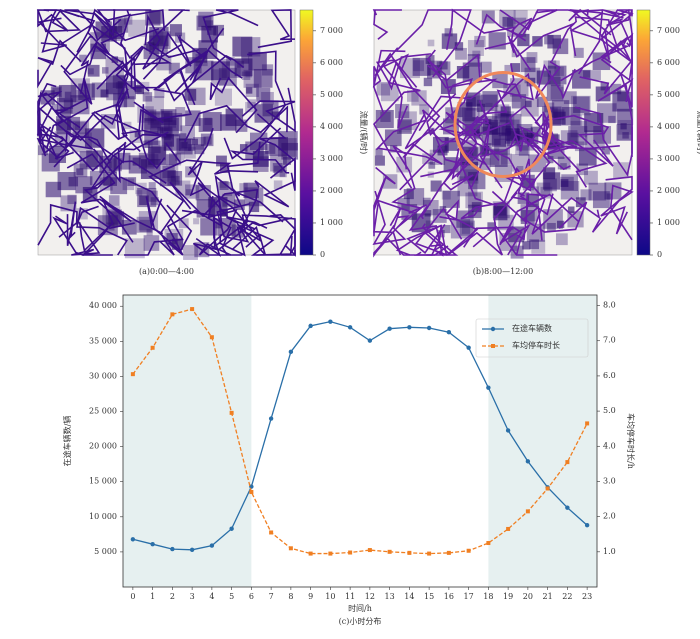 The width and height of the screenshot is (700, 639). Describe the element at coordinates (192, 596) in the screenshot. I see `x-tick-label: 3` at that location.